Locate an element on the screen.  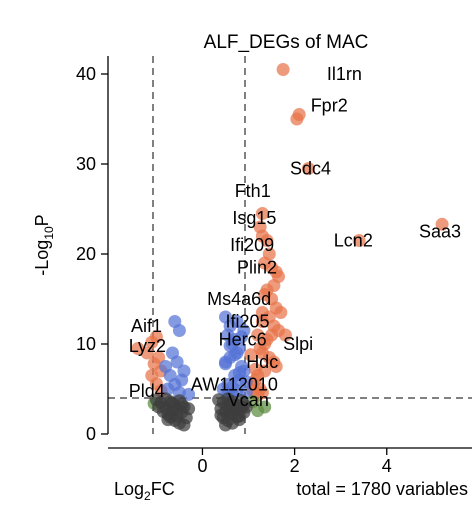
y-tick-label: 30 is located at coordinates (86, 164).